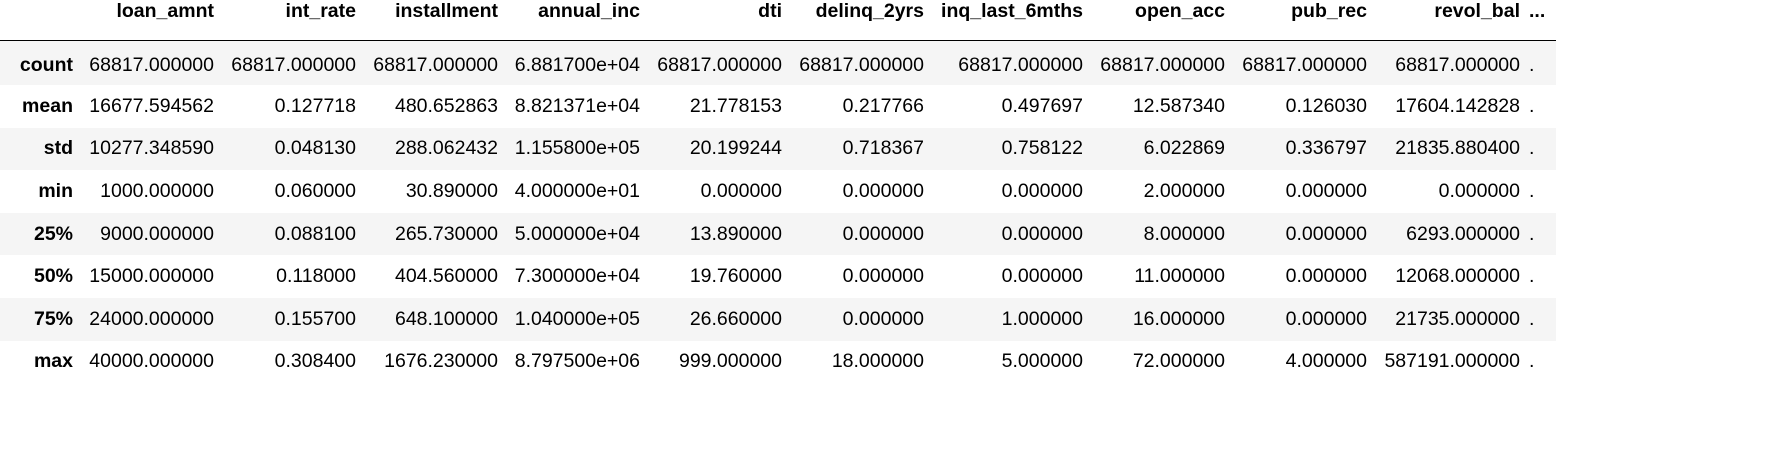 The width and height of the screenshot is (1765, 467). Describe the element at coordinates (446, 148) in the screenshot. I see `table-cell: 288.062432` at that location.